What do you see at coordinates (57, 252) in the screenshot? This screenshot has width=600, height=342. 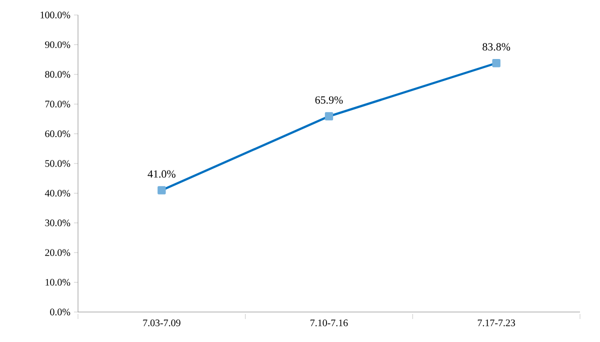 I see `y-tick-label: 20.0%` at bounding box center [57, 252].